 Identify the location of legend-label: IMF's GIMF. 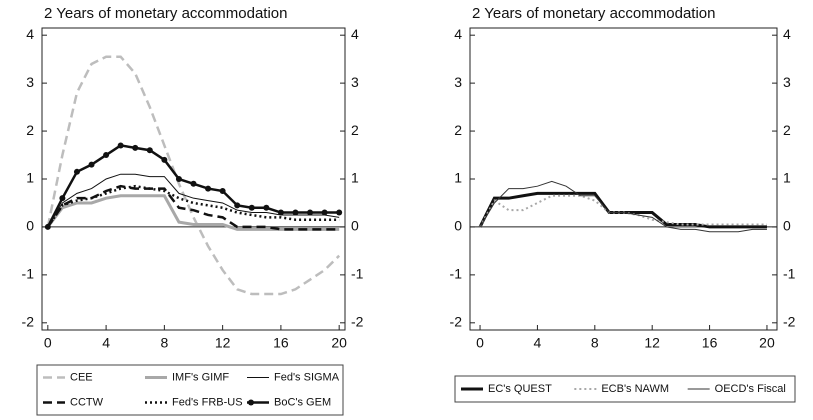
(200, 377).